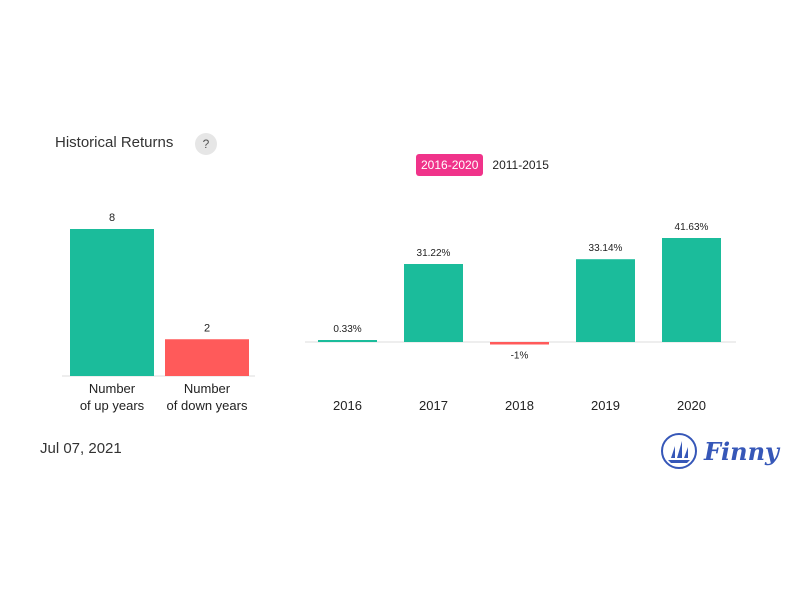 This screenshot has height=600, width=800. I want to click on as-of-date: Jul 07, 2021, so click(81, 448).